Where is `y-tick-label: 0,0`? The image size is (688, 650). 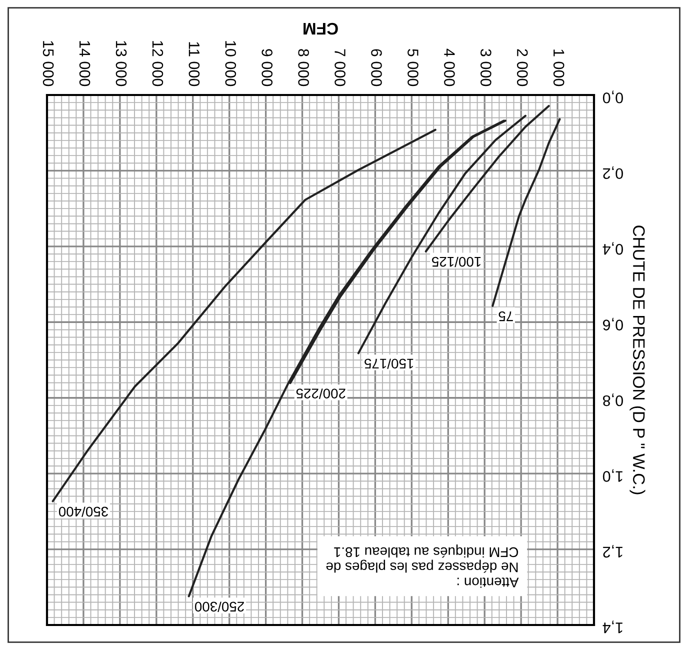
y-tick-label: 0,0 is located at coordinates (612, 97).